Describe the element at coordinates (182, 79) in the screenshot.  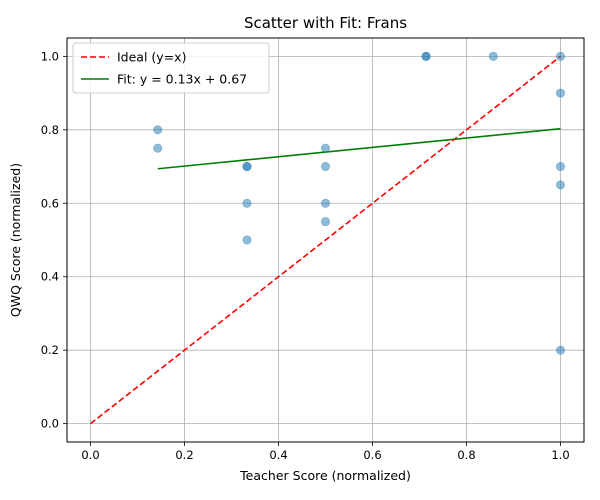
I see `legend-fit-label: Fit: y = 0.13x + 0.67` at that location.